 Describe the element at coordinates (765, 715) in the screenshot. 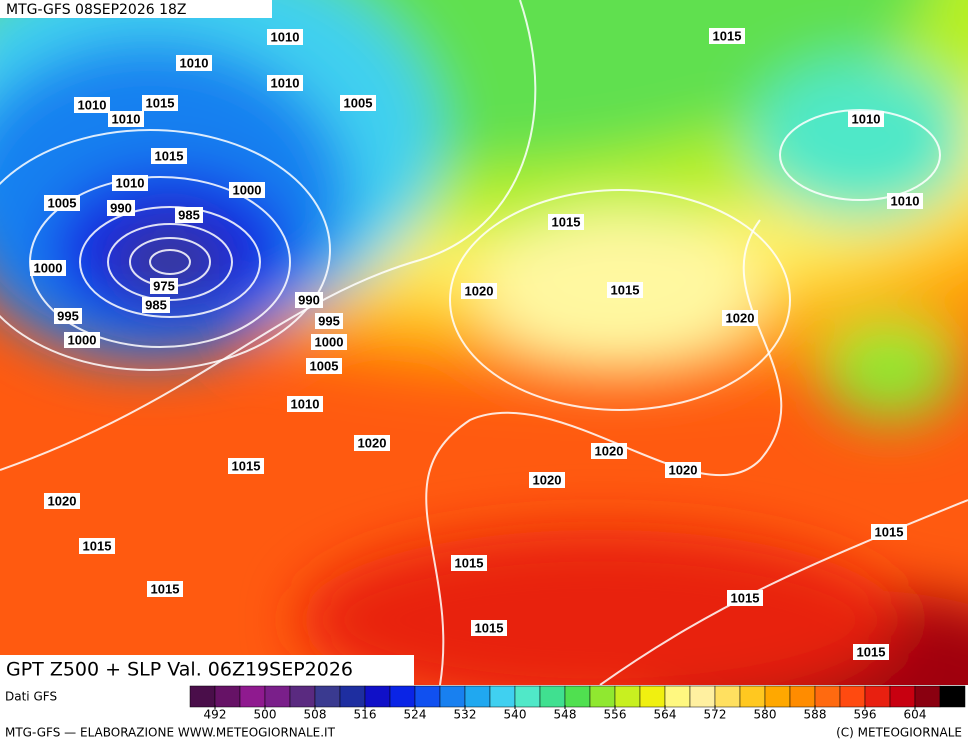

I see `colorbar-tick-label: 580` at that location.